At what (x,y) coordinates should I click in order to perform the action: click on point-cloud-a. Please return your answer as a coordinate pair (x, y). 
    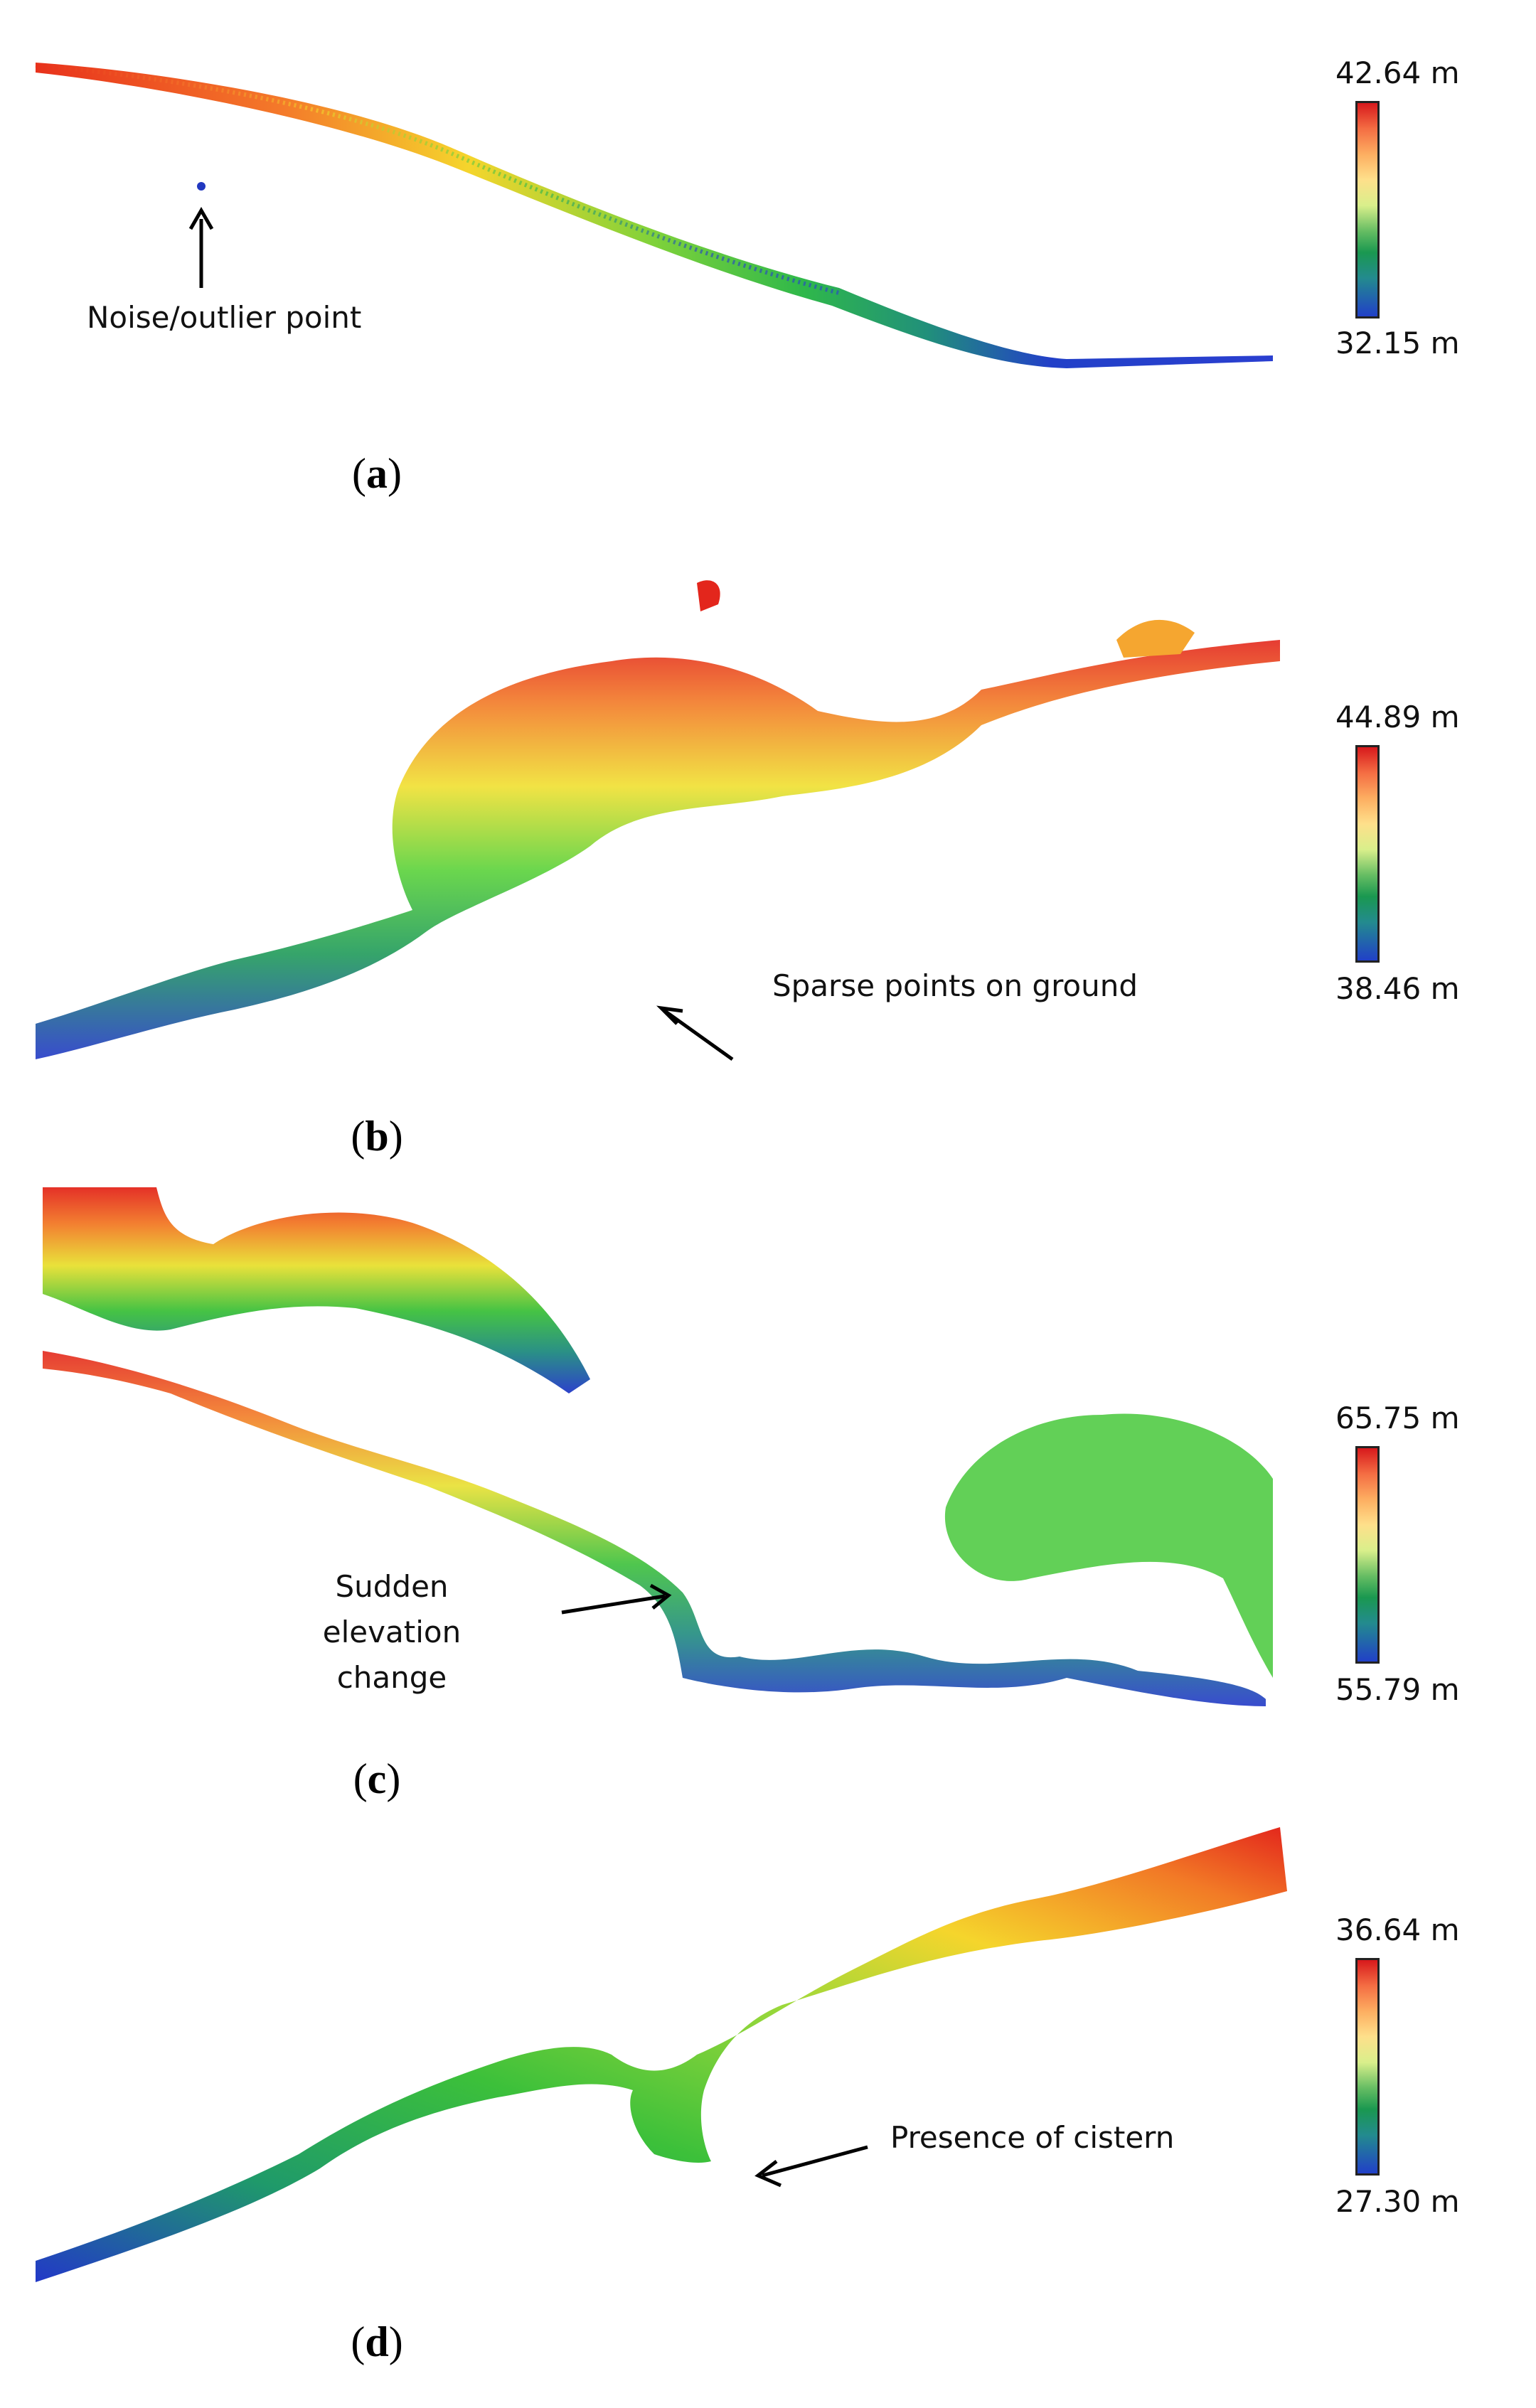
    Looking at the image, I should click on (654, 215).